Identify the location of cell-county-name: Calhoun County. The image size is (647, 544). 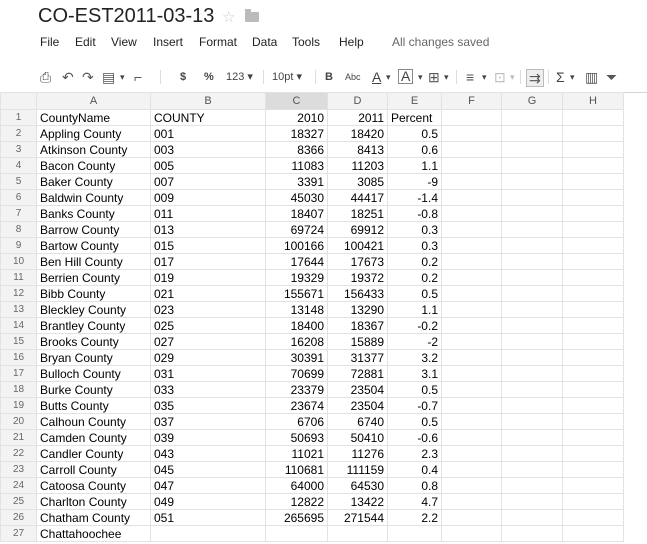
(93, 421).